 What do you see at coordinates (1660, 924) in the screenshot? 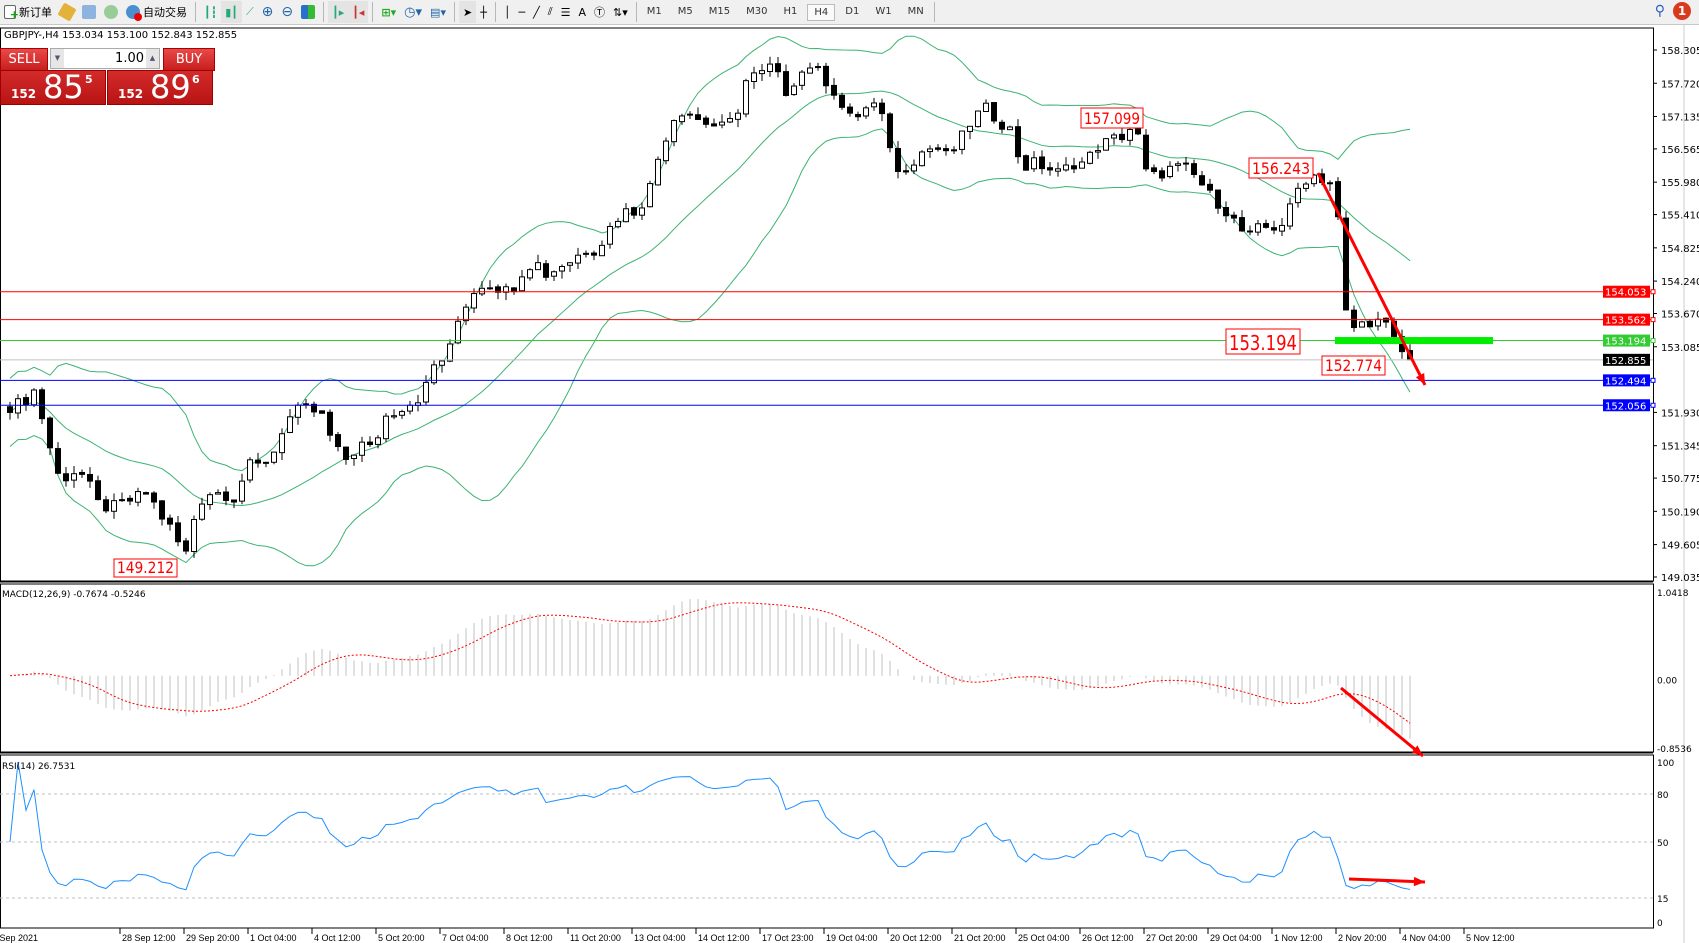
I see `rsi-tick-label: 0` at bounding box center [1660, 924].